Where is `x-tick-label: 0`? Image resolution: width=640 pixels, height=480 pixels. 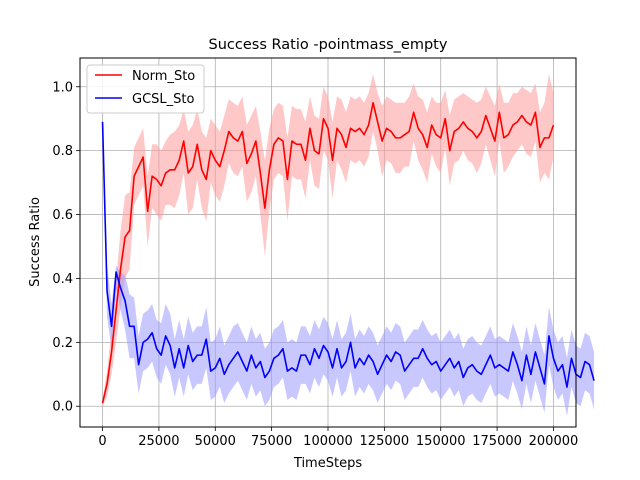 x-tick-label: 0 is located at coordinates (102, 441).